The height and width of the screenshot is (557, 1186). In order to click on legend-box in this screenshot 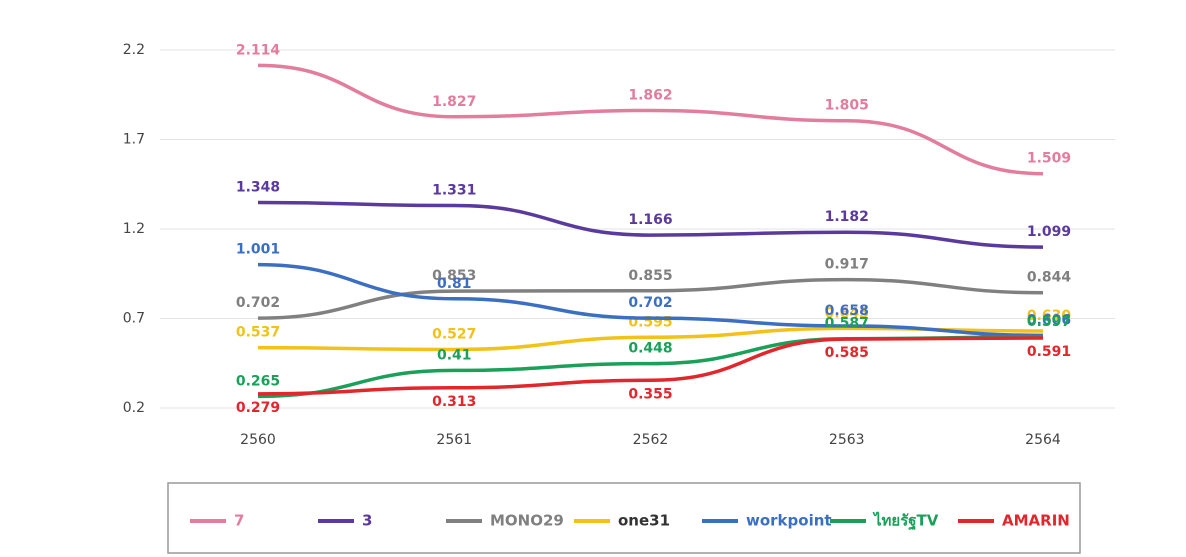, I will do `click(624, 518)`.